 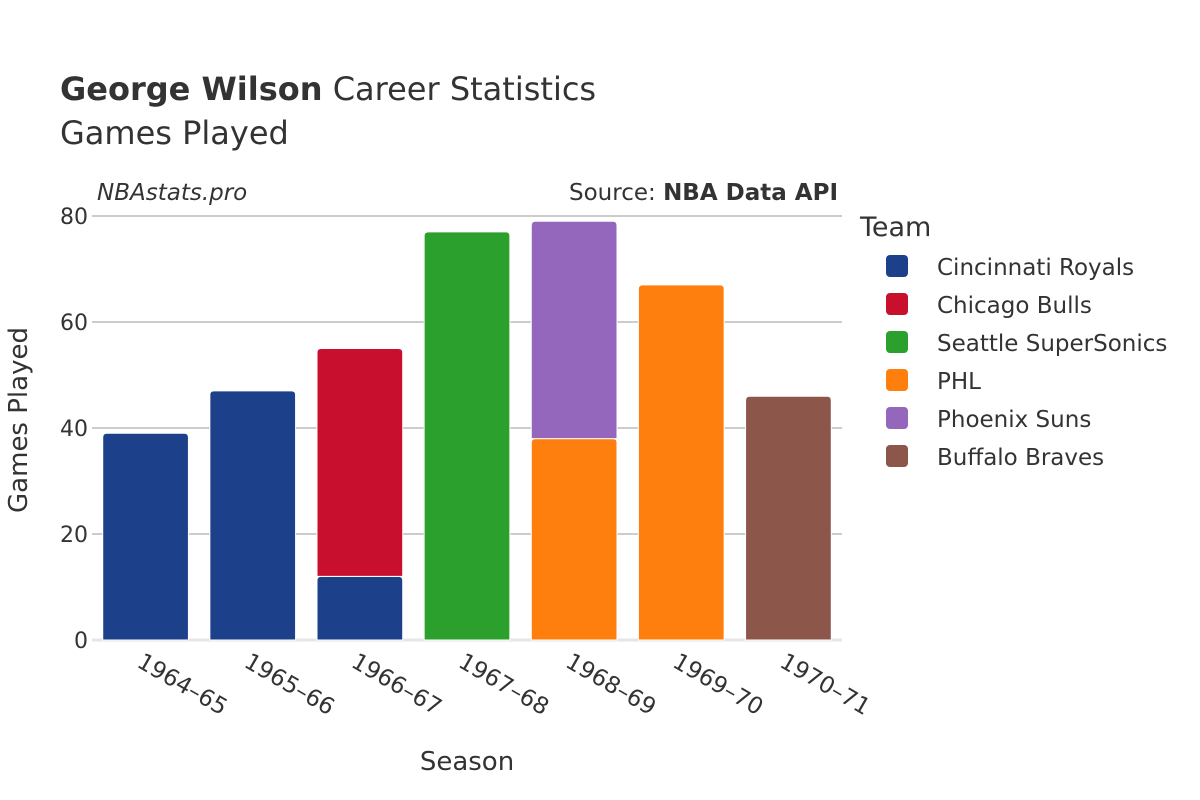 I want to click on x-tick-label: 1968–69, so click(x=610, y=685).